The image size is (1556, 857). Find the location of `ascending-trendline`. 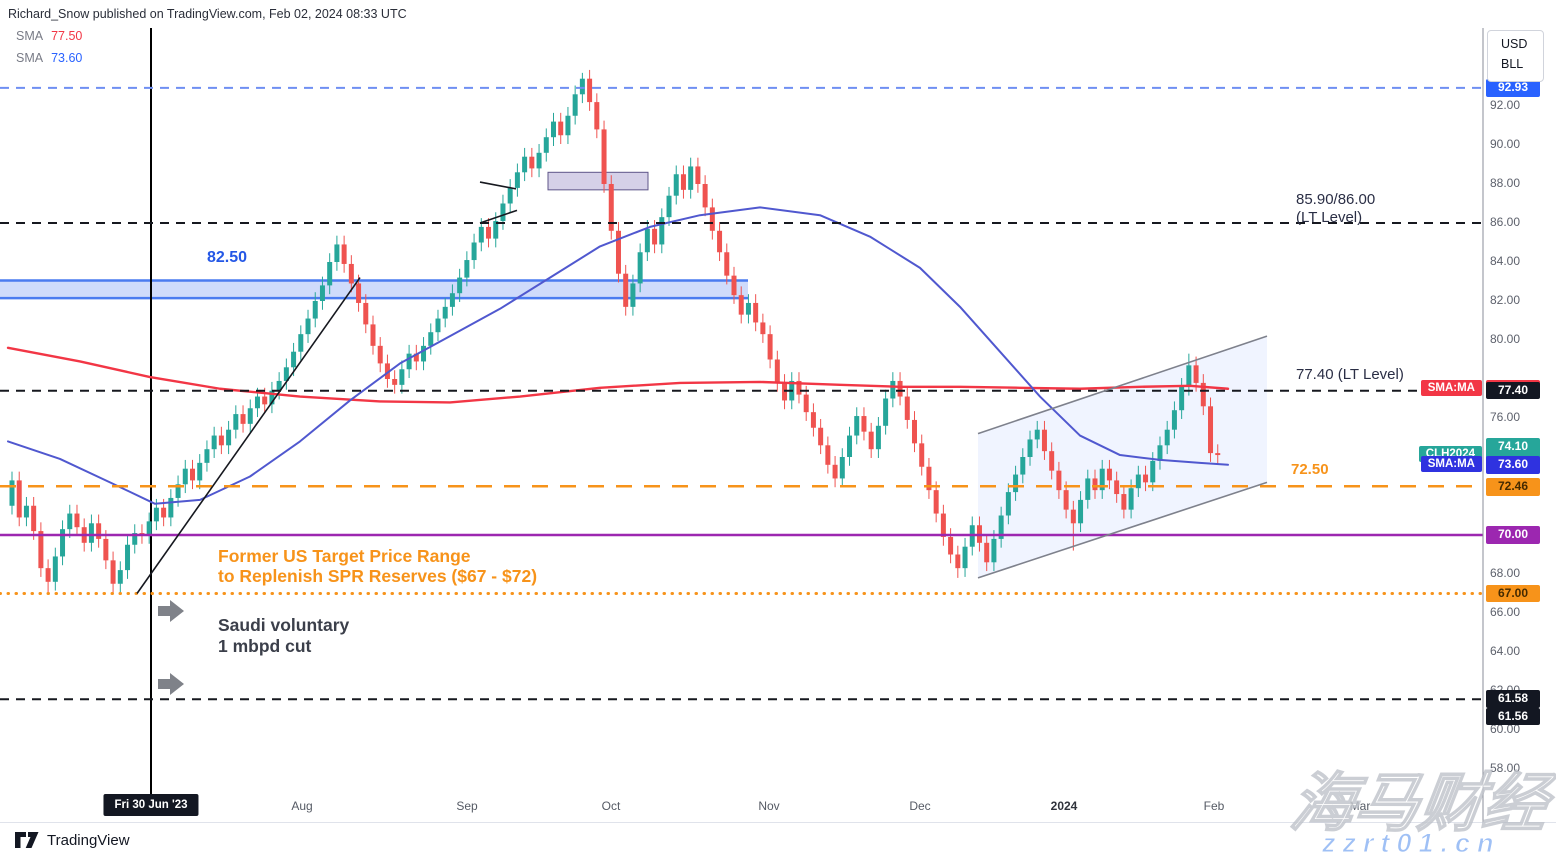

ascending-trendline is located at coordinates (248, 435).